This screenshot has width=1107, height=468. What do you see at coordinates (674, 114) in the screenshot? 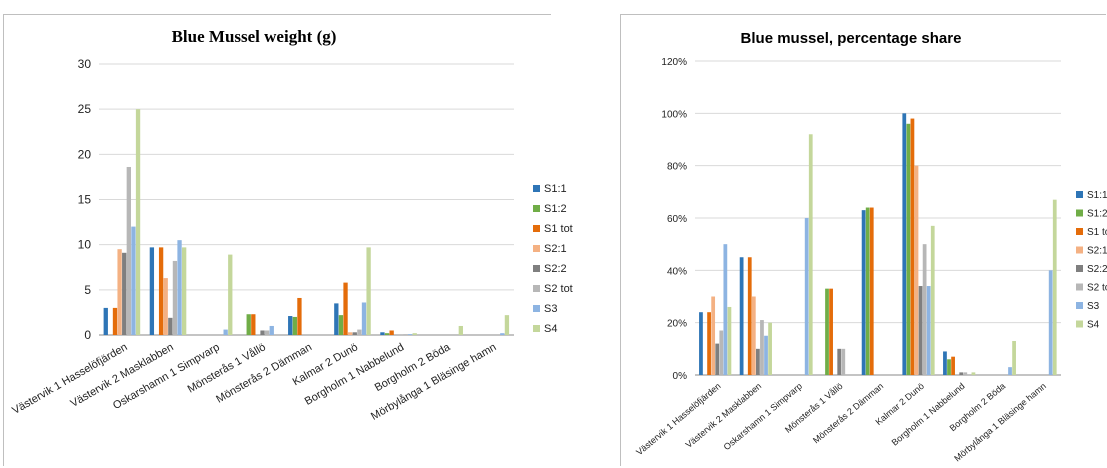
I see `y-tick-label: 100%` at bounding box center [674, 114].